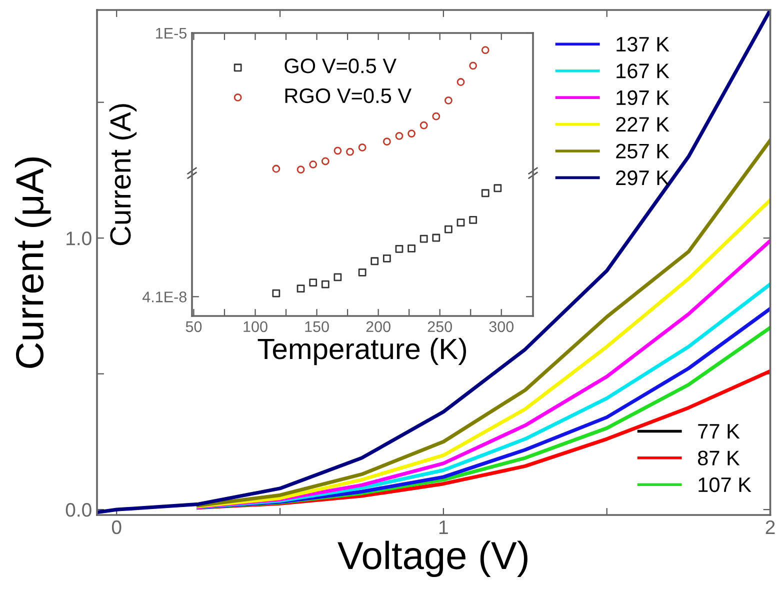 The height and width of the screenshot is (600, 782). I want to click on legend-label: 227 K, so click(643, 124).